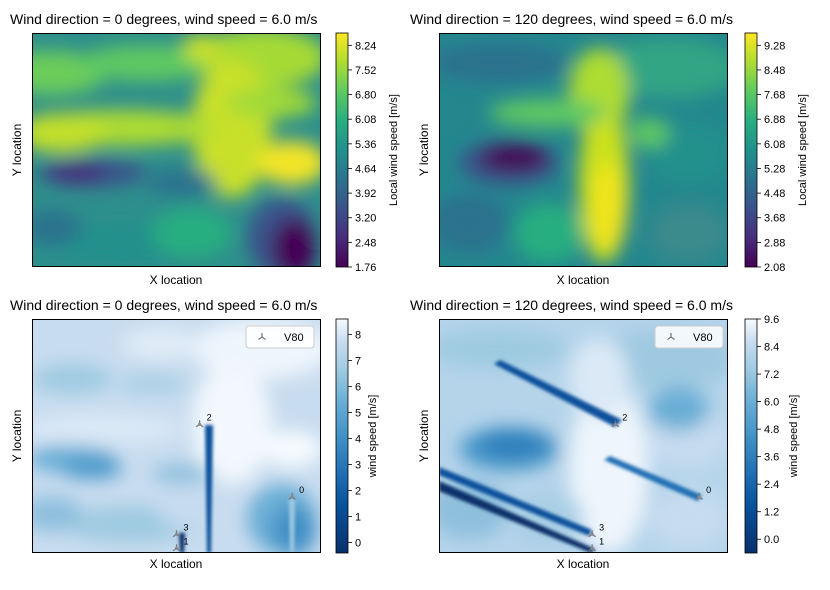 The width and height of the screenshot is (830, 590). Describe the element at coordinates (774, 46) in the screenshot. I see `colorbar-tick-label: 9.28` at that location.